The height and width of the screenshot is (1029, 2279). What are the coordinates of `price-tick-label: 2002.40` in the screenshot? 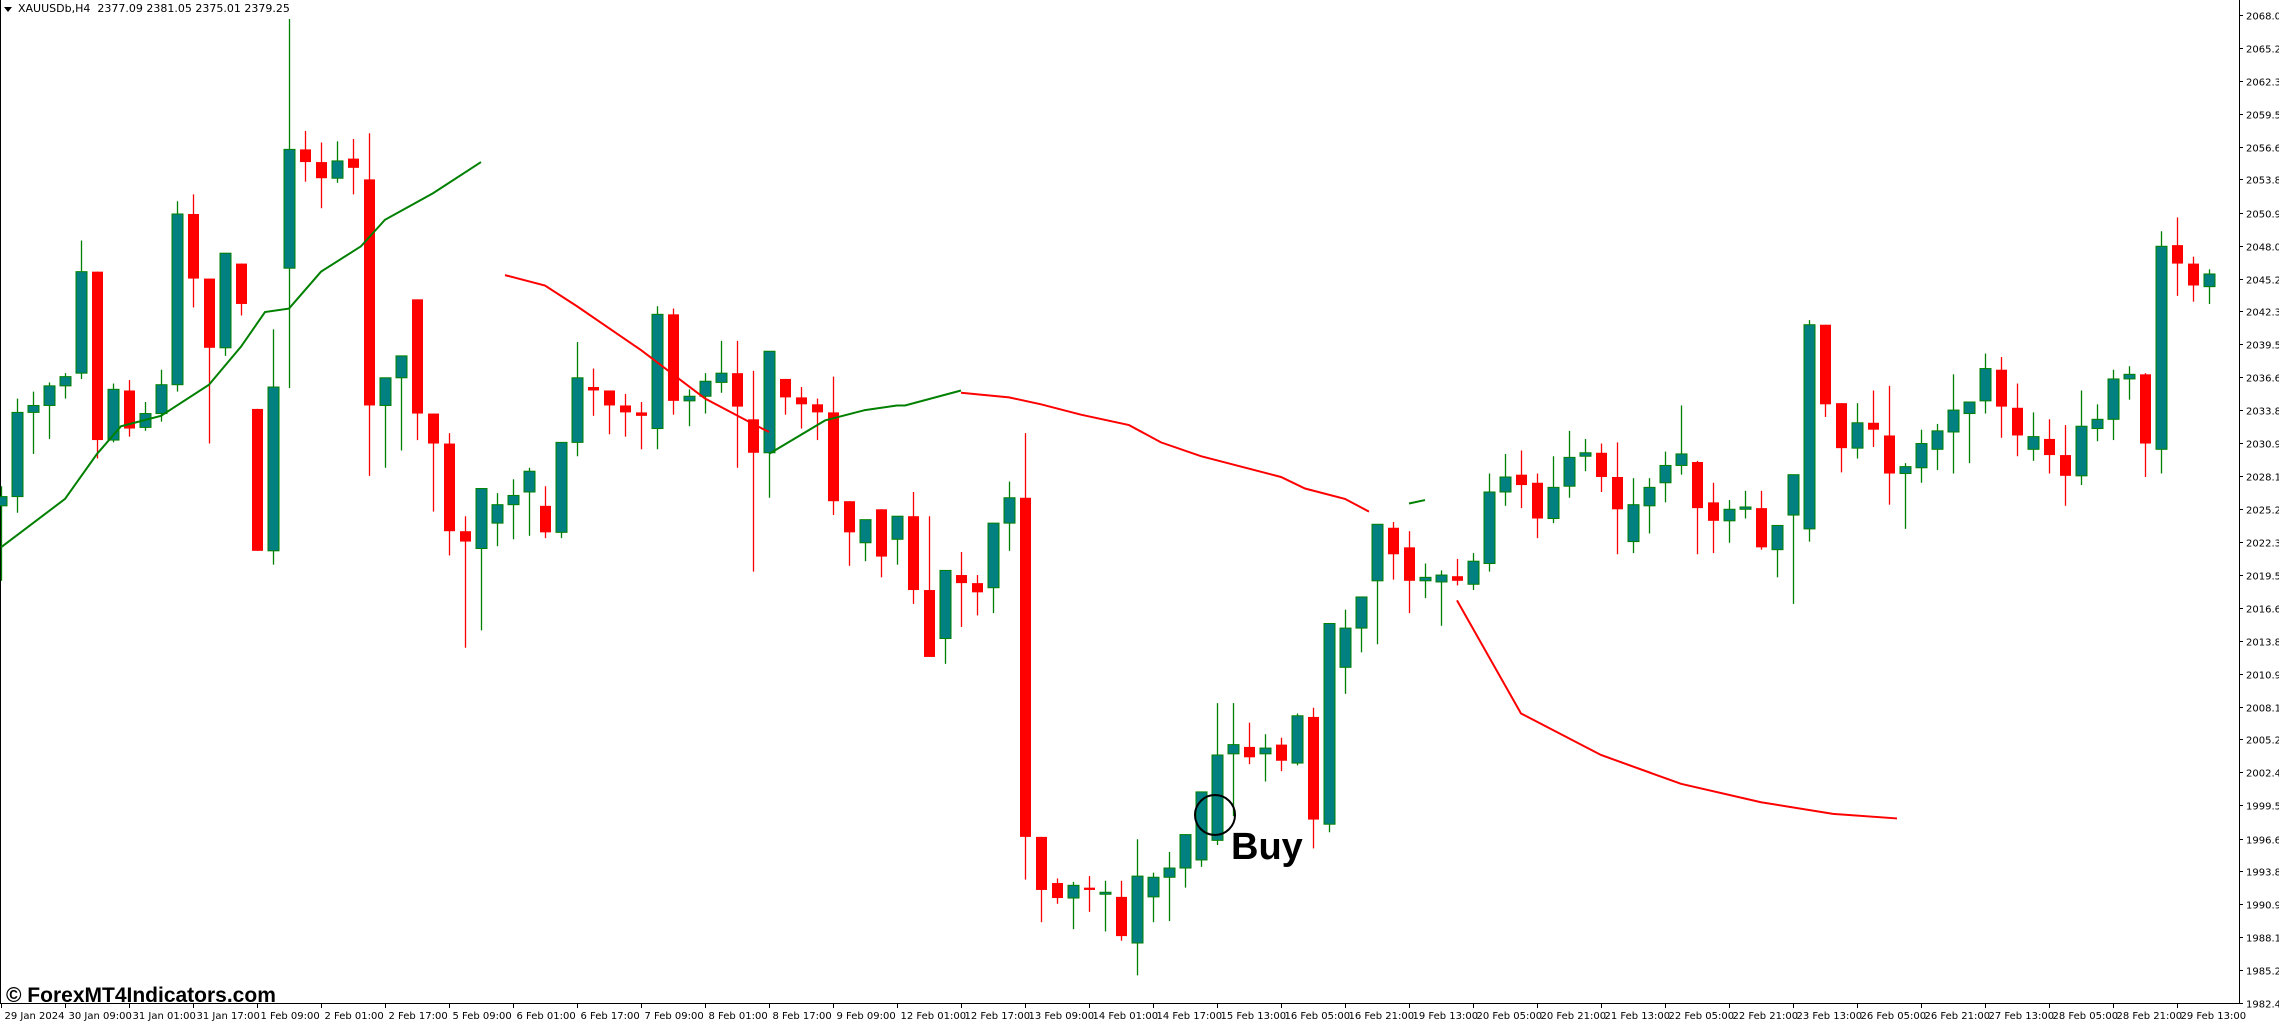 It's located at (2262, 774).